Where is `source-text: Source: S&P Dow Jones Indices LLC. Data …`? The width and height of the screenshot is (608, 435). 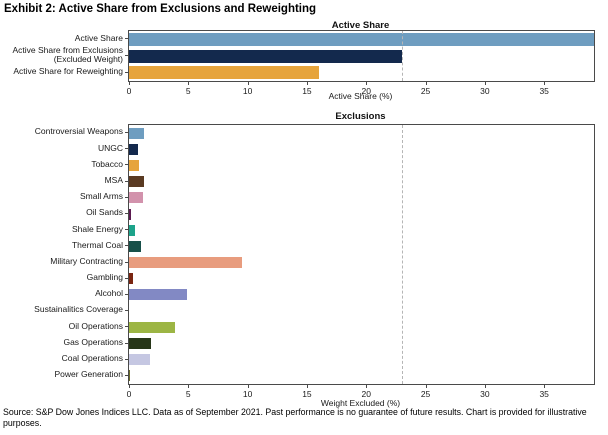
source-text: Source: S&P Dow Jones Indices LLC. Data … is located at coordinates (295, 417).